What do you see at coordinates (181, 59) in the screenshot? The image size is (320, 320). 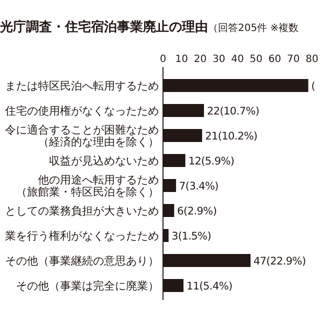 I see `x-tick-label: 10` at bounding box center [181, 59].